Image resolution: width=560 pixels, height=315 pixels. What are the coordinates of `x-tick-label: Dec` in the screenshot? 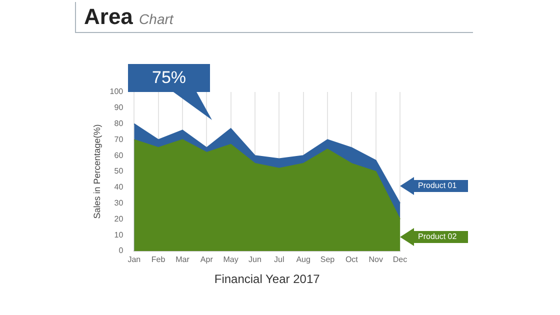 It's located at (400, 259).